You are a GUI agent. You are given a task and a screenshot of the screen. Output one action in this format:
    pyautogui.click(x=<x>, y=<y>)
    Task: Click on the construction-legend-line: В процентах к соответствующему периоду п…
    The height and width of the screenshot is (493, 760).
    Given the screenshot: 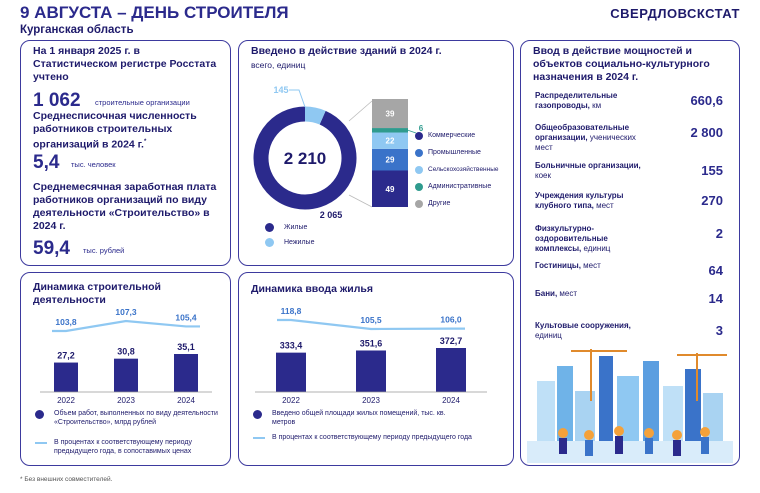 What is the action you would take?
    pyautogui.click(x=131, y=447)
    